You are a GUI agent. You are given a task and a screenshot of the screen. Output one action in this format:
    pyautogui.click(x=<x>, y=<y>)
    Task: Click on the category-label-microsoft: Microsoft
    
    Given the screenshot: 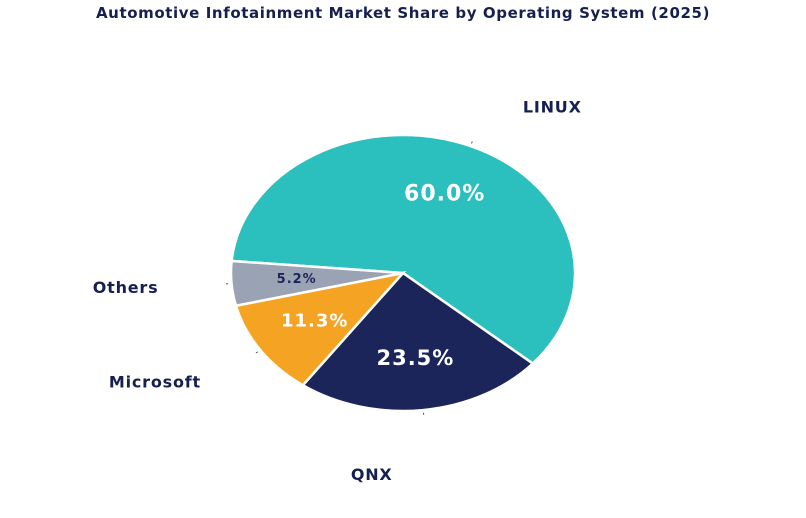 What is the action you would take?
    pyautogui.click(x=155, y=382)
    